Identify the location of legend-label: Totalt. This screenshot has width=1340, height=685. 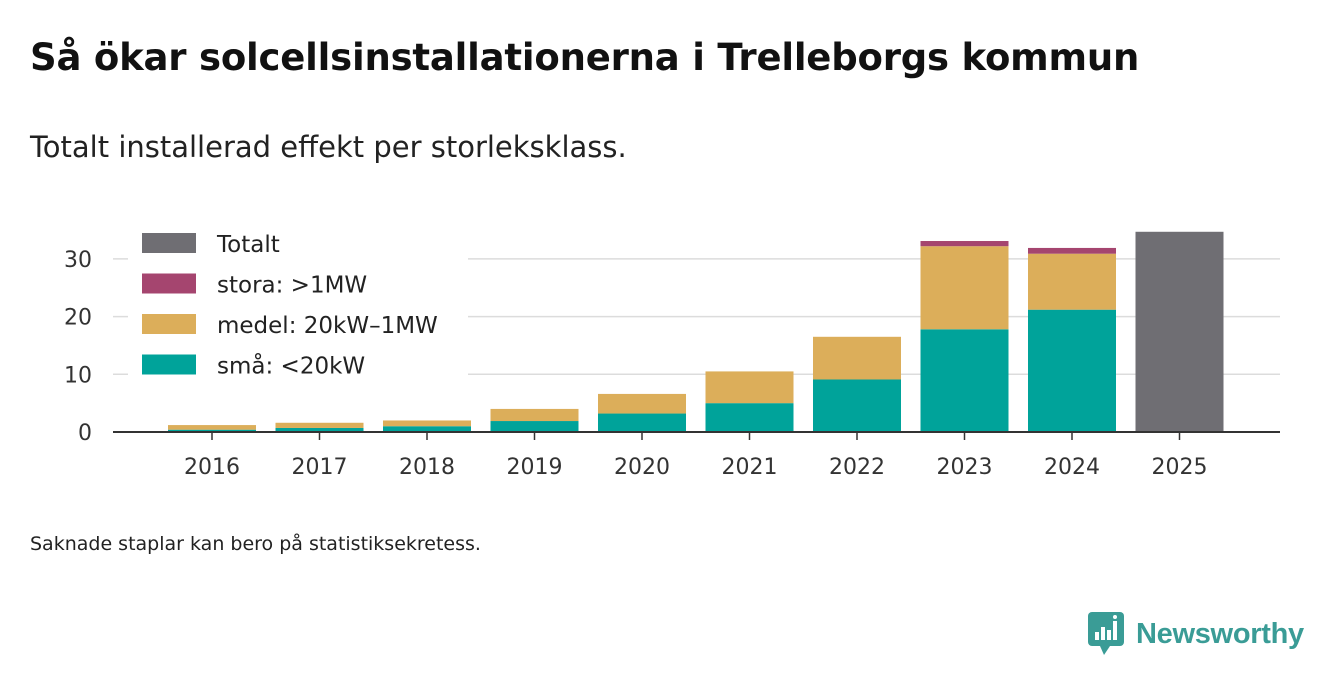
(248, 245).